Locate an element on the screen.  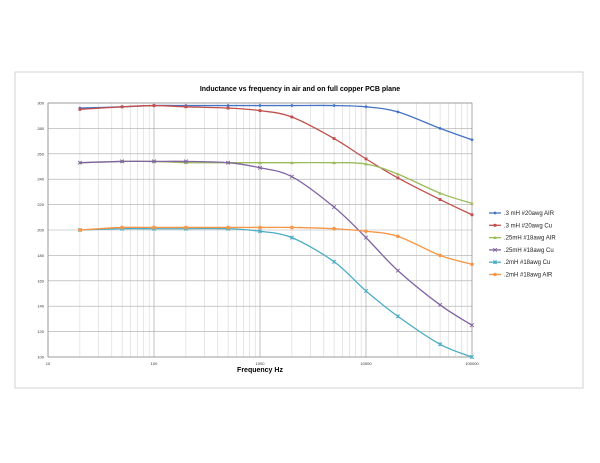
legend-label: .3 mH #20awg Cu is located at coordinates (528, 226).